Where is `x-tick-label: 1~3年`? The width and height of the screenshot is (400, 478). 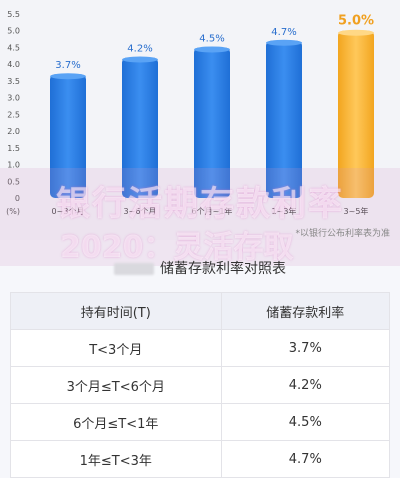 x-tick-label: 1~3年 is located at coordinates (284, 211).